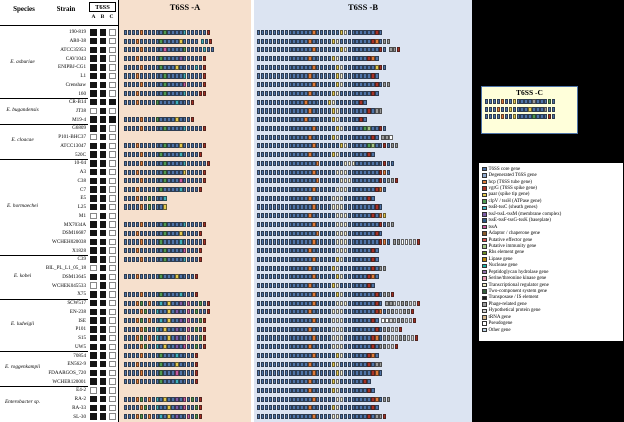 The image size is (624, 422). What do you see at coordinates (112, 181) in the screenshot?
I see `presence-cell-c` at bounding box center [112, 181].